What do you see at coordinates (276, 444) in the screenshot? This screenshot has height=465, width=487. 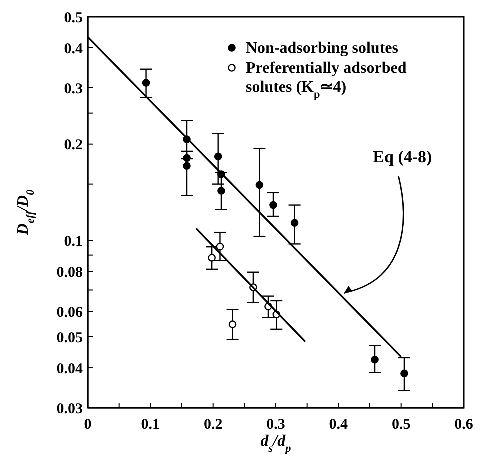 I see `x-axis-title: d$_{s}$/d$_{p}$` at bounding box center [276, 444].